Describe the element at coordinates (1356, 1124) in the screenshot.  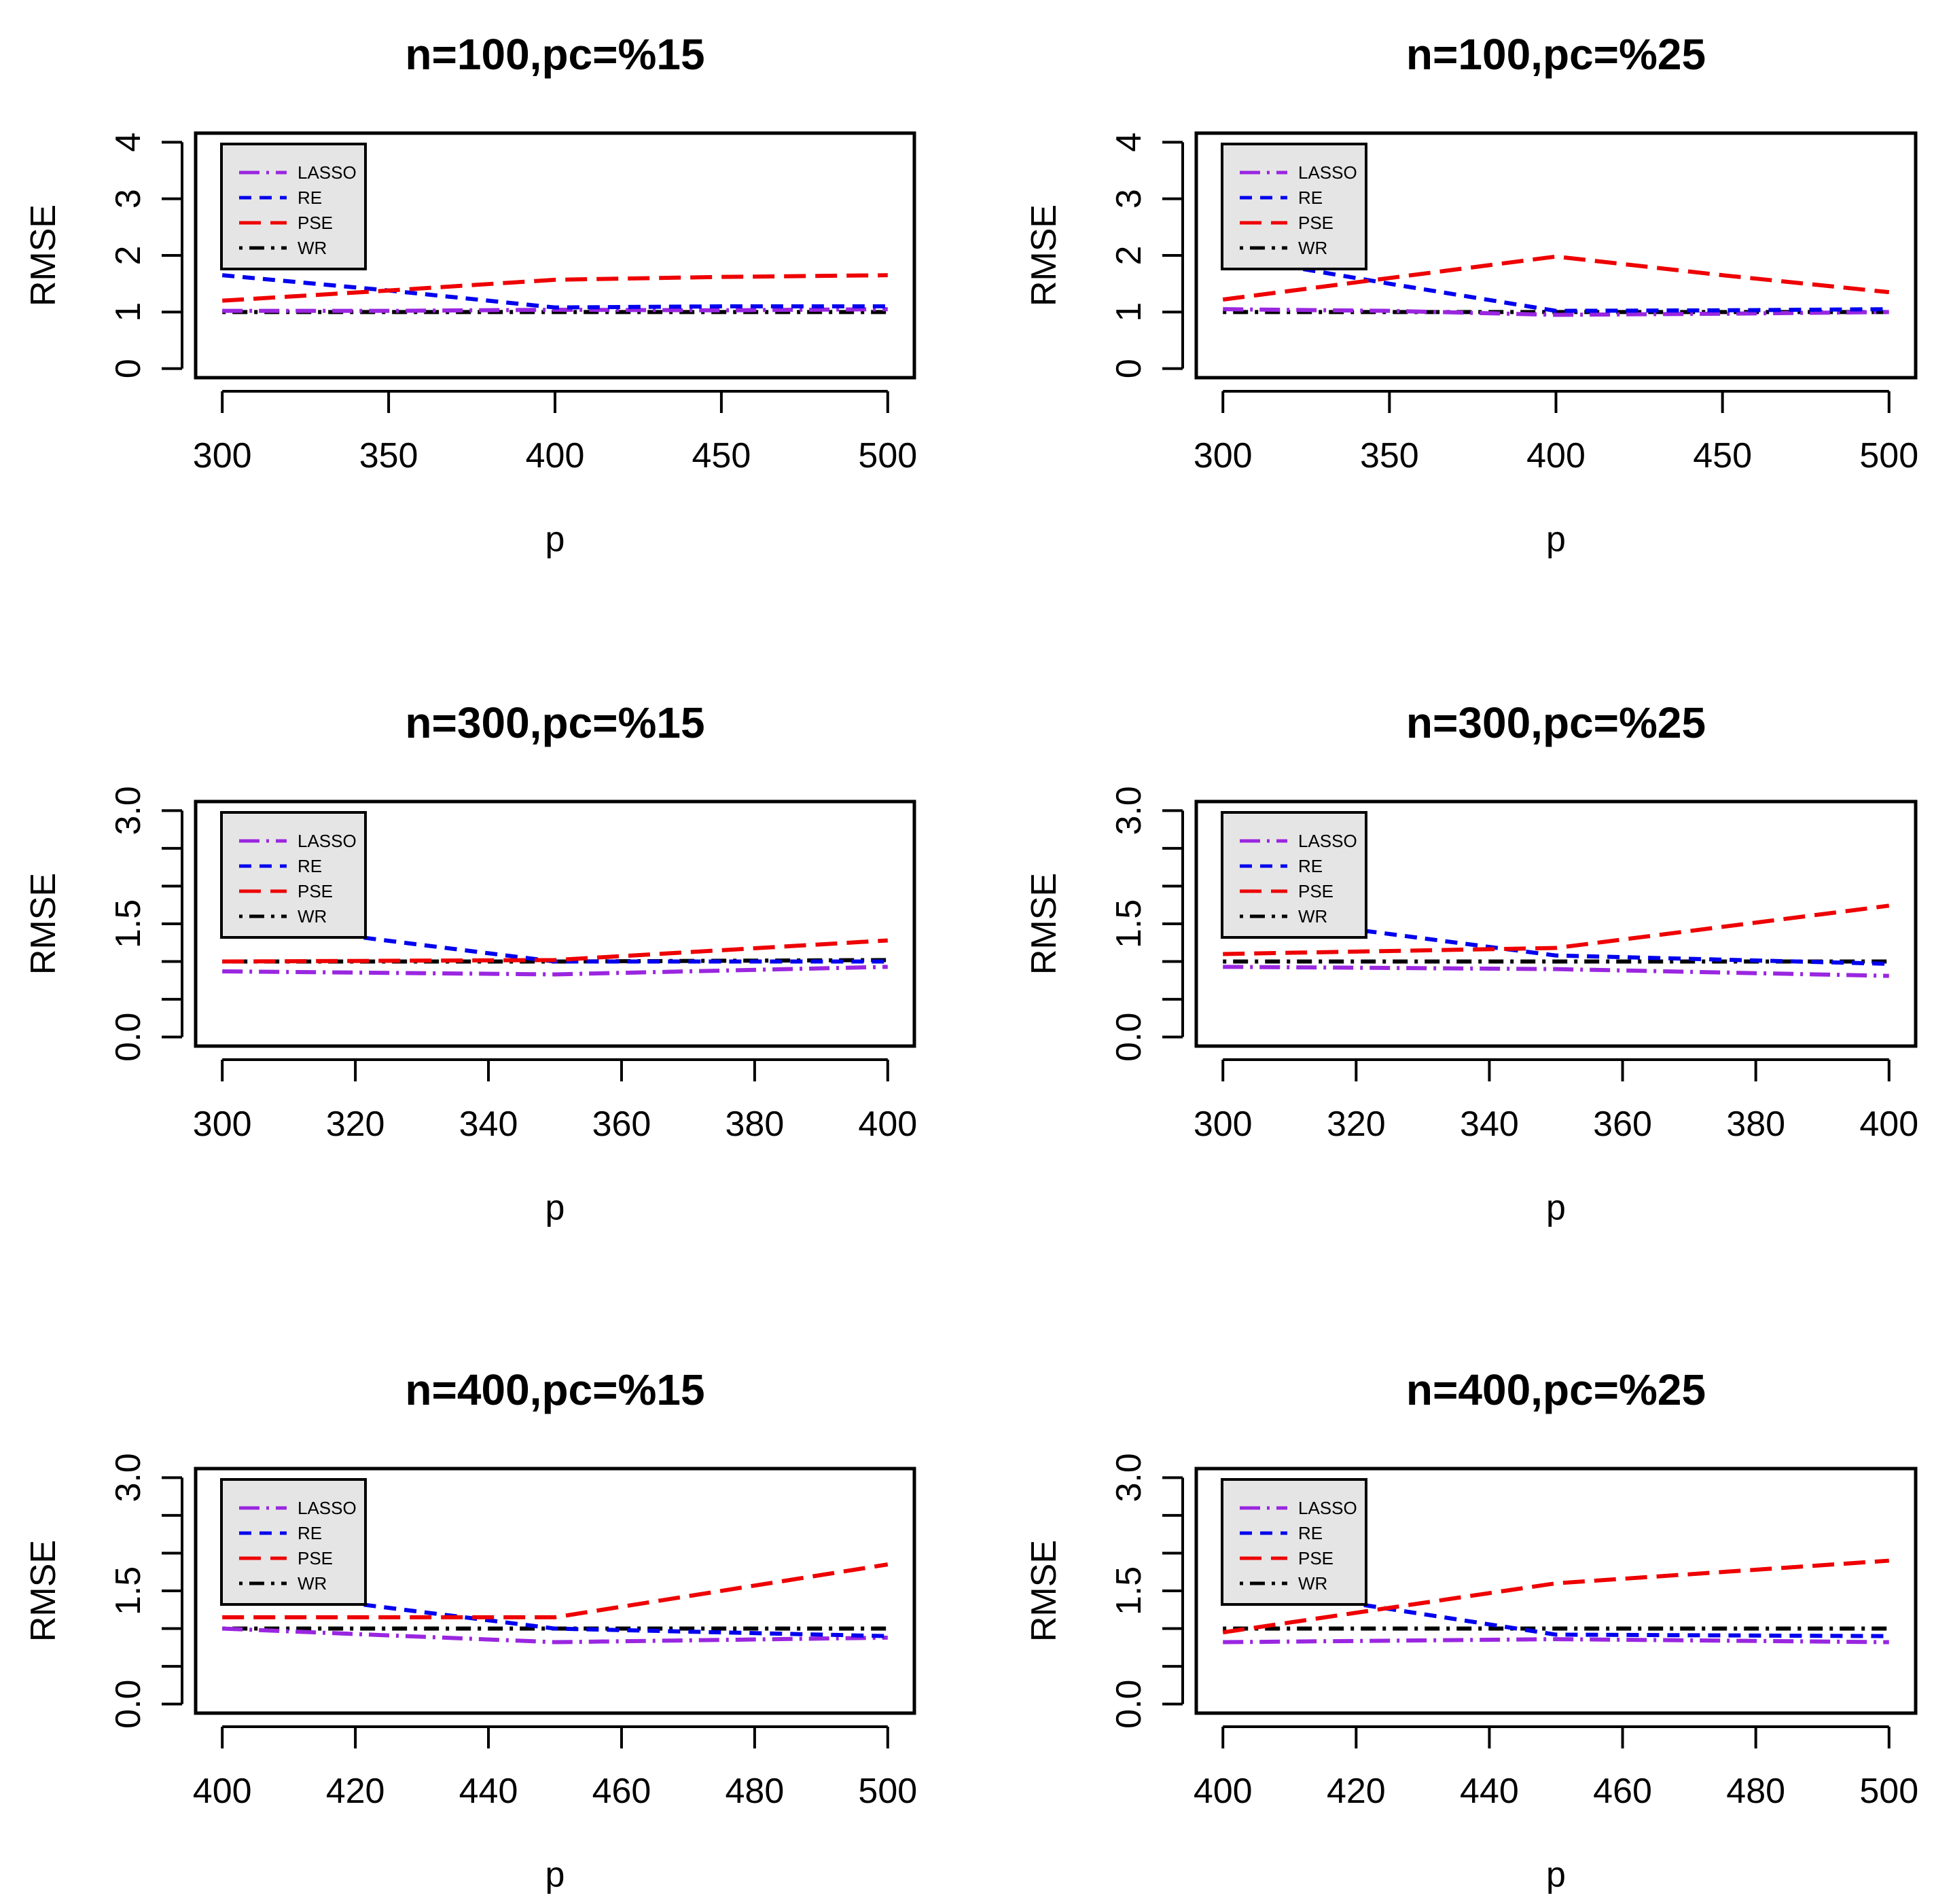
I see `x-tick-label: 320` at that location.